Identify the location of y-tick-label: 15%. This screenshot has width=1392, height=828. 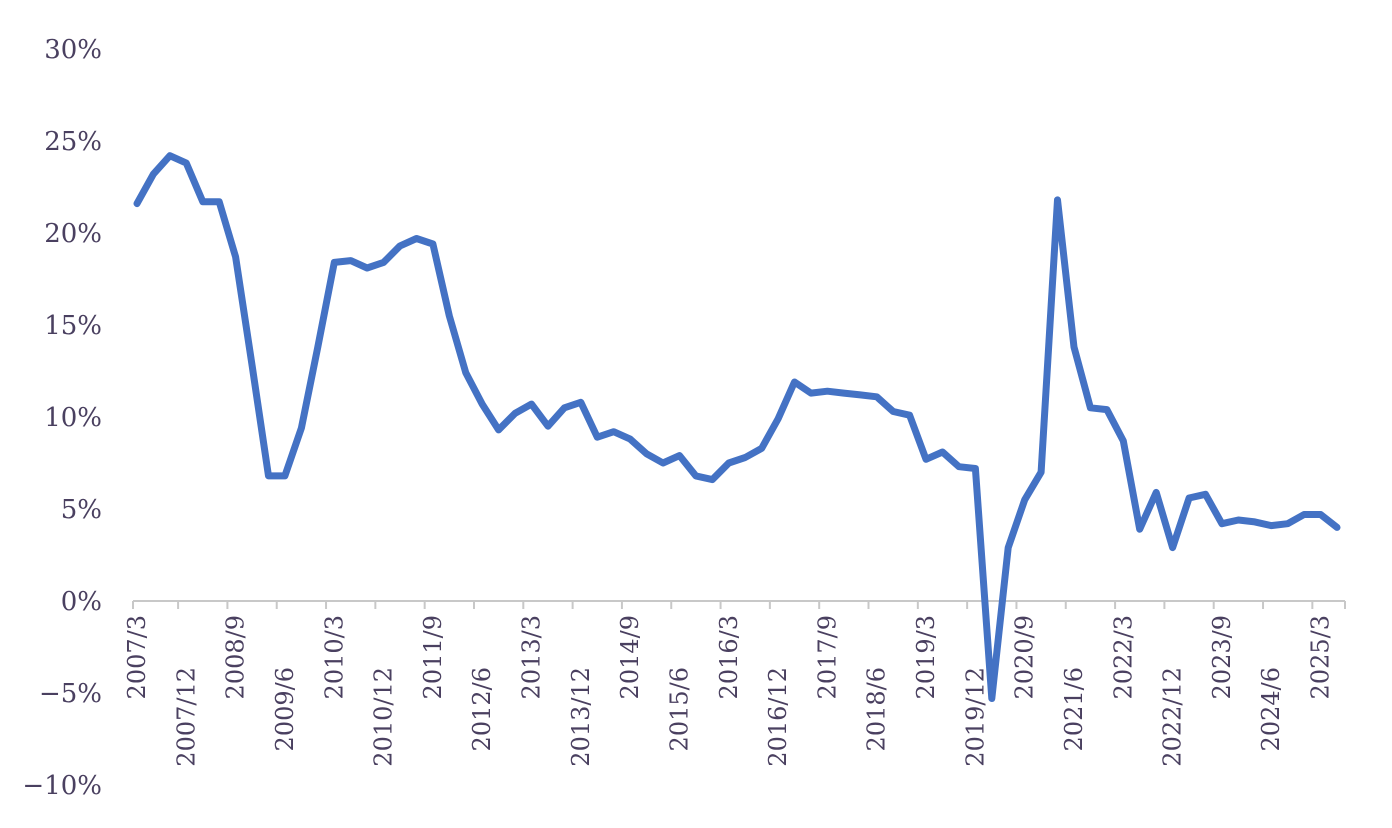
(73, 326).